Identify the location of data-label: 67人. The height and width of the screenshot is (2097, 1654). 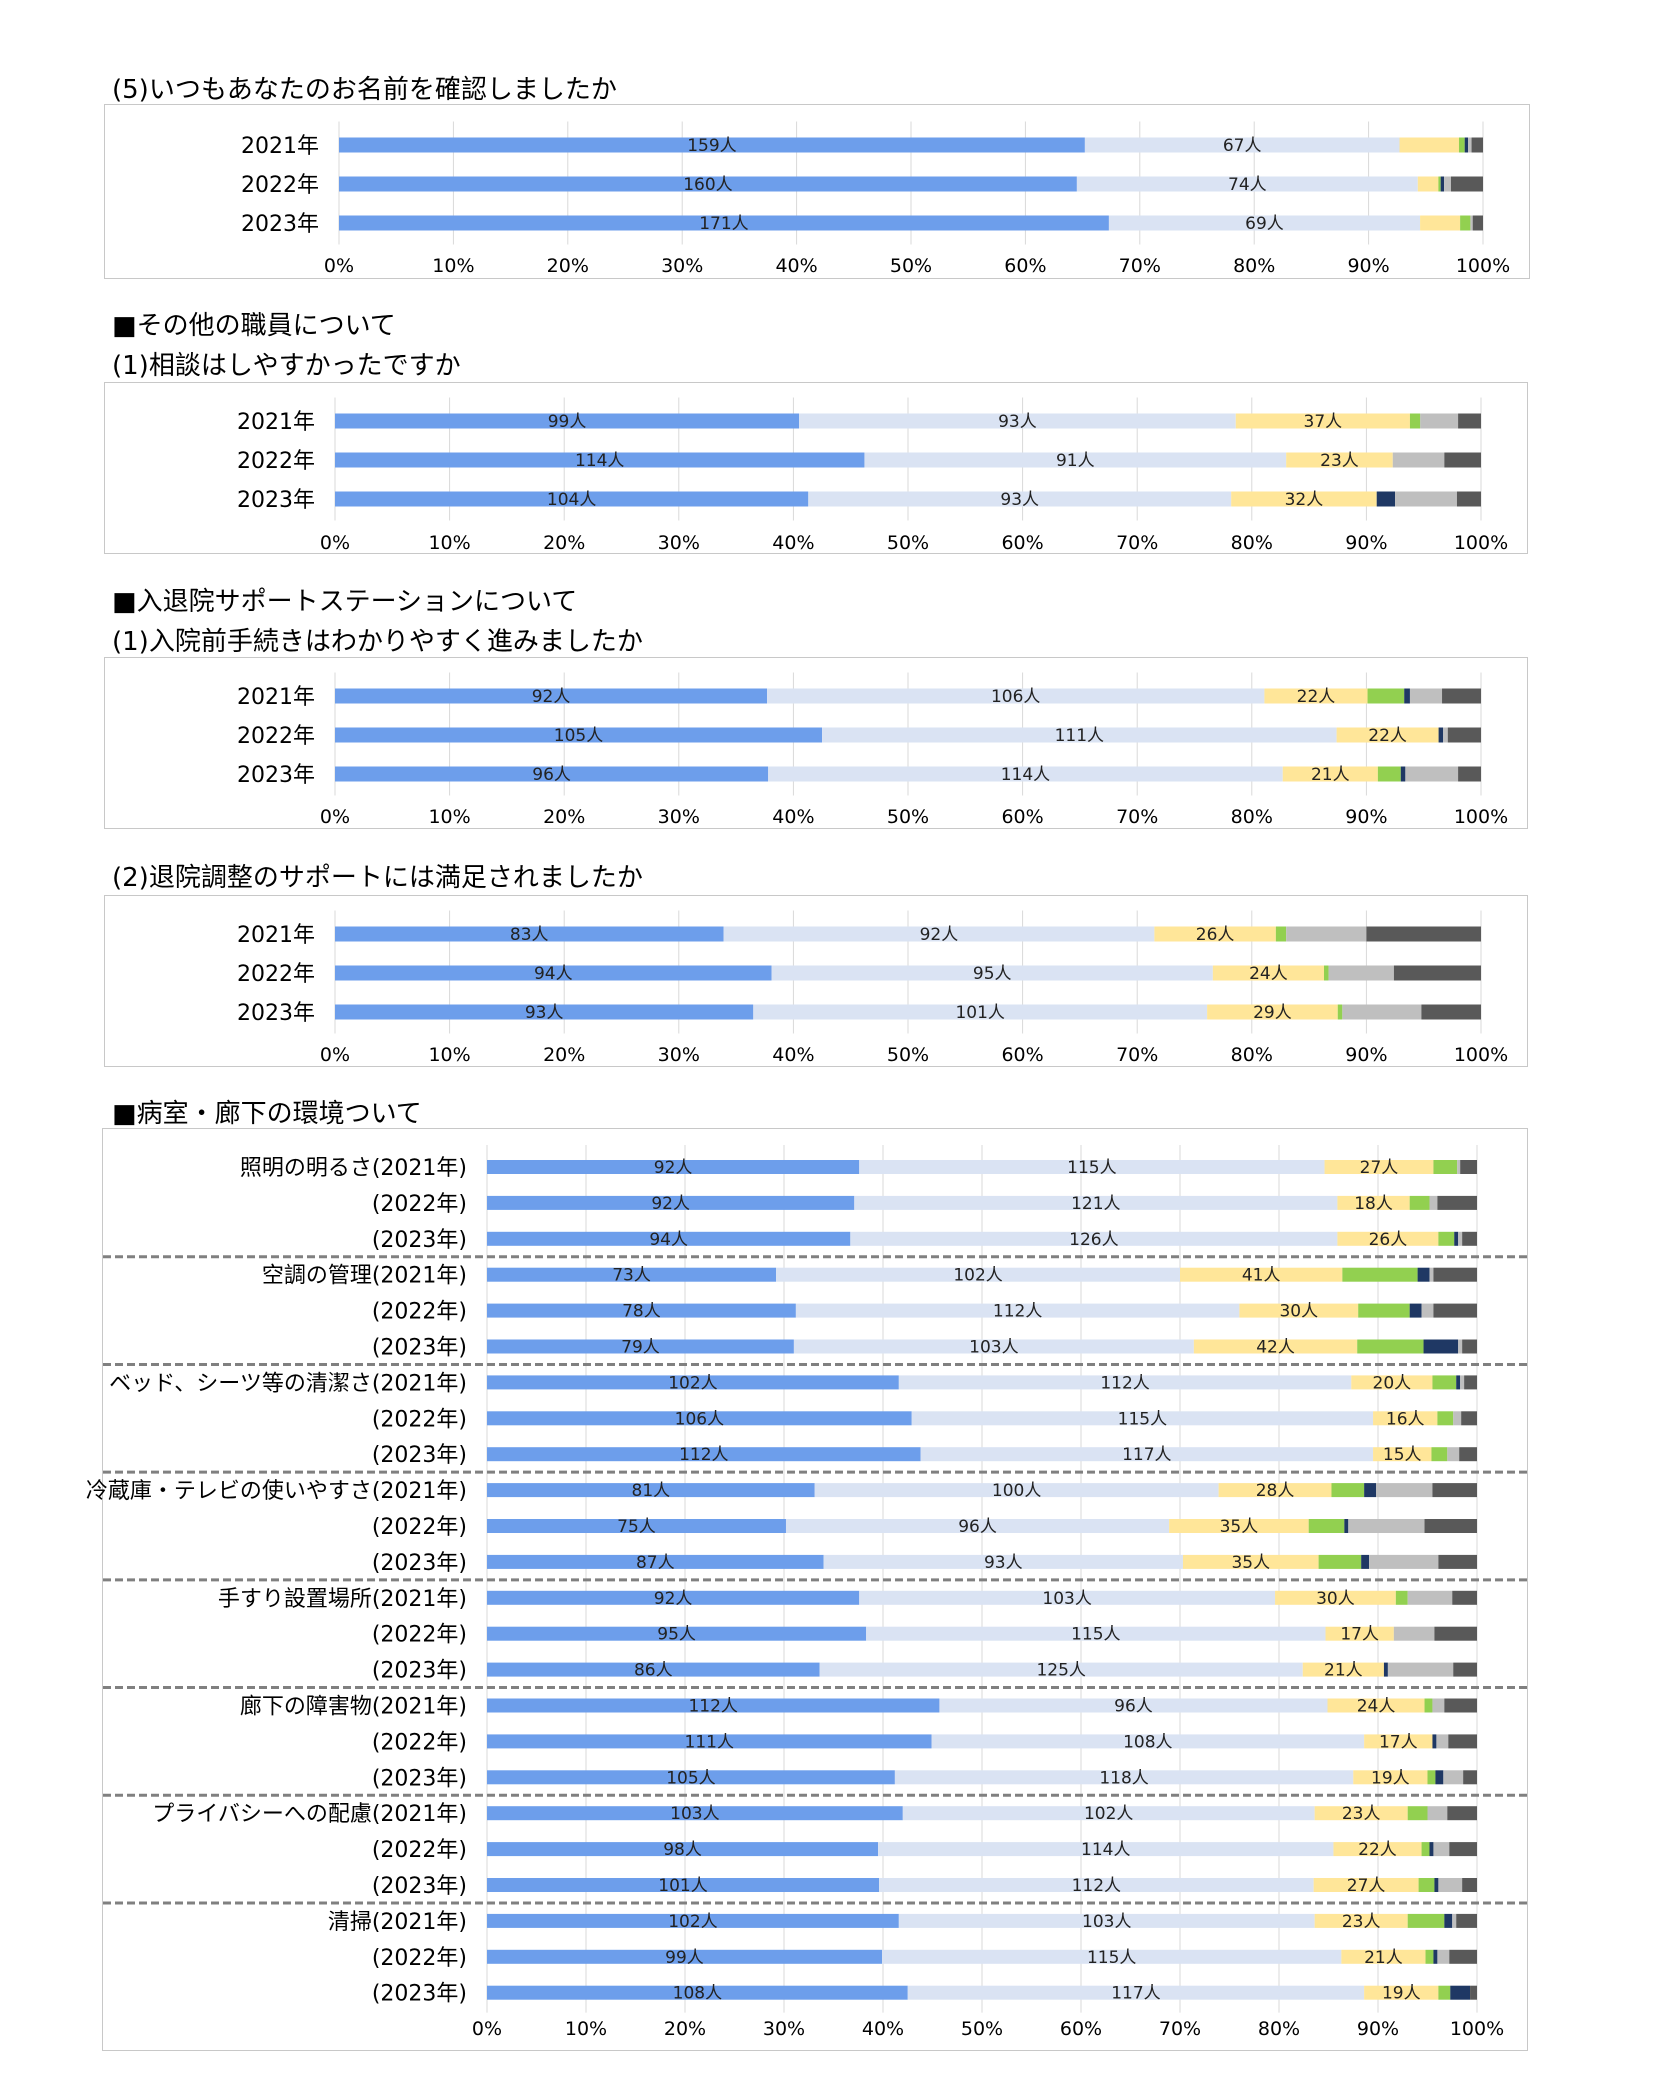
(1242, 146).